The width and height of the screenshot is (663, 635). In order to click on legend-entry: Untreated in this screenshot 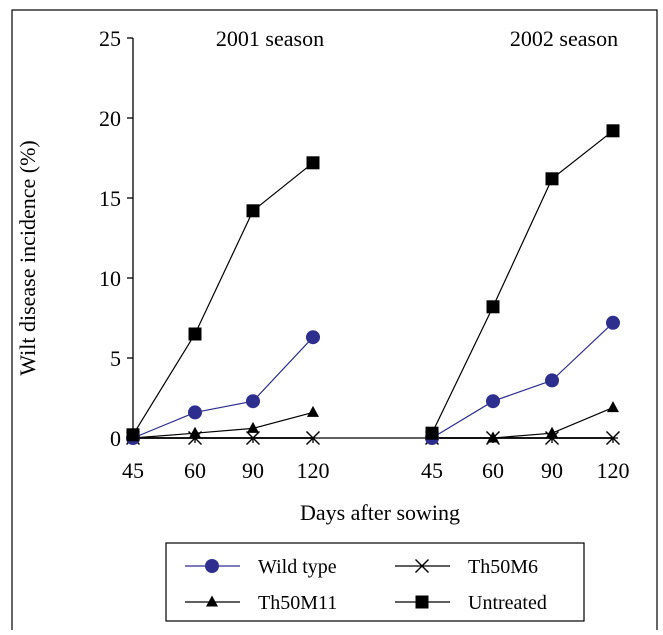, I will do `click(471, 603)`.